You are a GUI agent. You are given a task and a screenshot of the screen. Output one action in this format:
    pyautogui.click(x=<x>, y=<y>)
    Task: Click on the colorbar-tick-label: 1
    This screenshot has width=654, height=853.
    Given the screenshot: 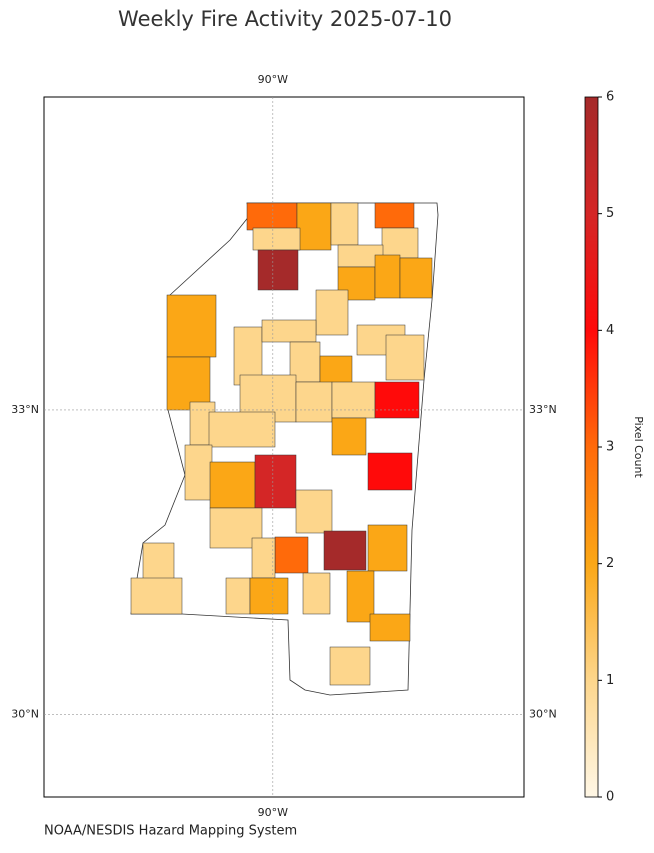 What is the action you would take?
    pyautogui.click(x=610, y=680)
    